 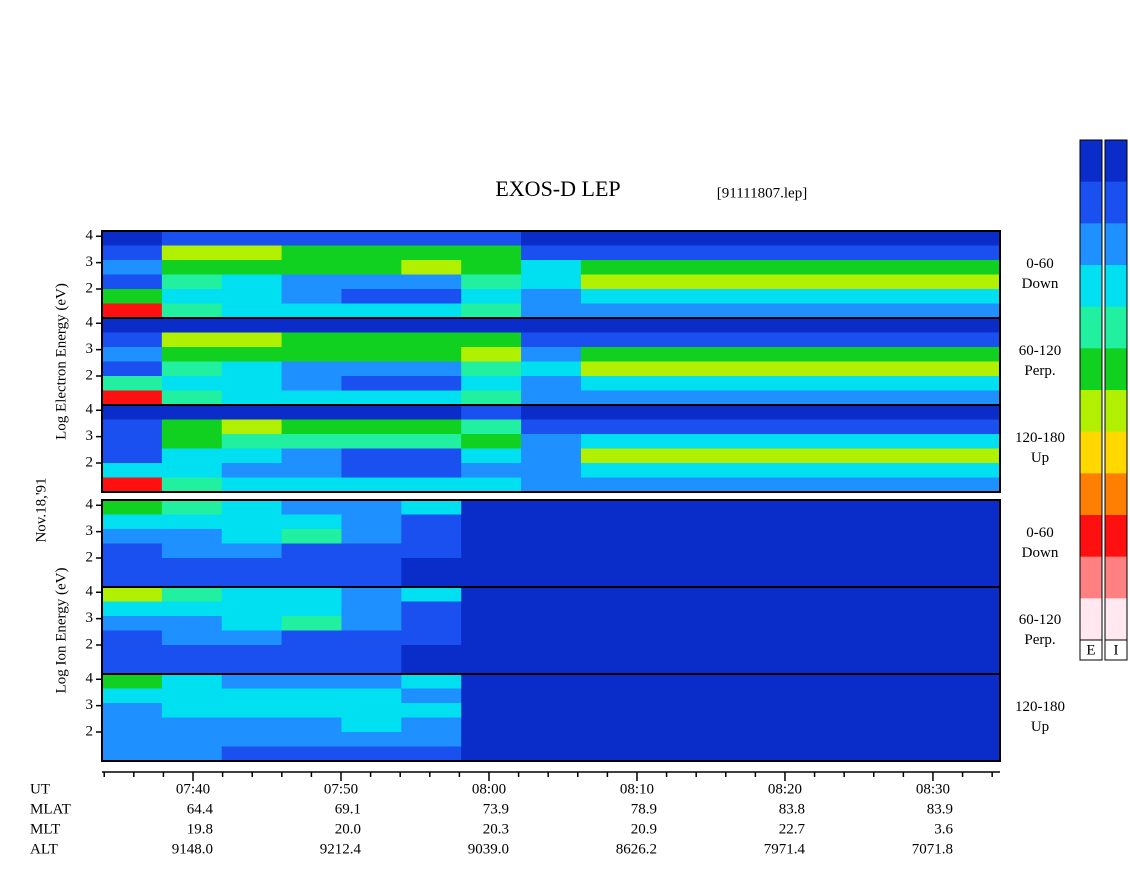 I want to click on y-axis-label: Log Ion Energy (eV), so click(x=61, y=631).